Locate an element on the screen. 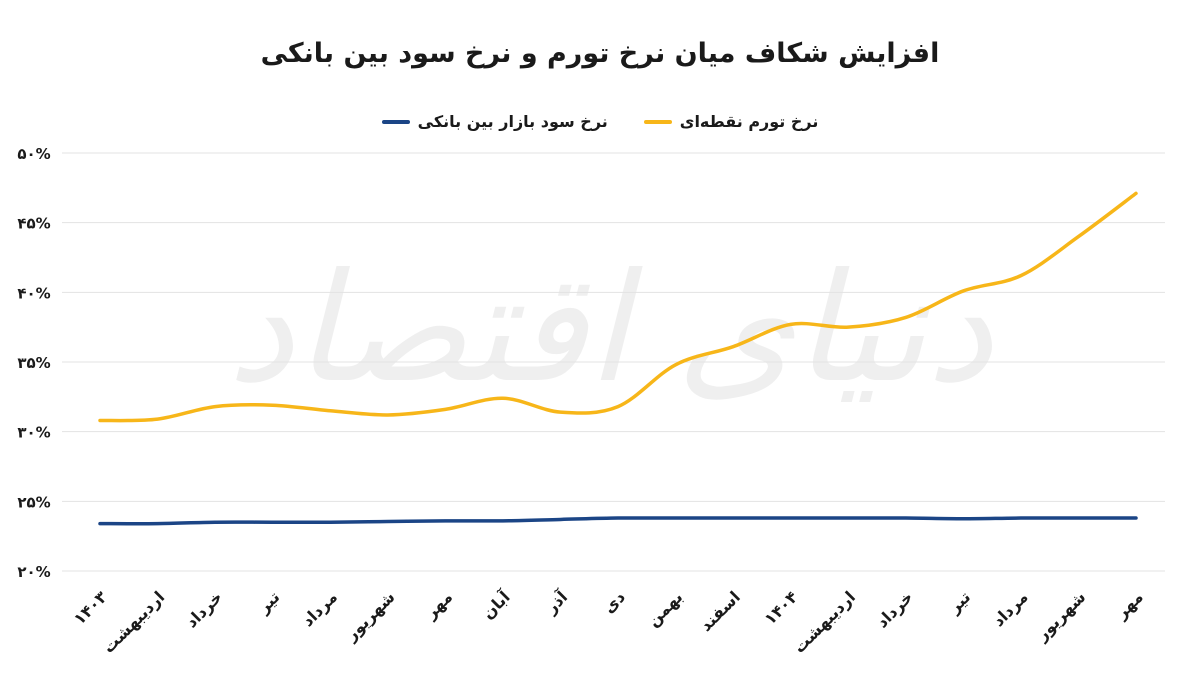 The image size is (1200, 676). legend-label-interbank: نرخ سود بازار بین بانکی is located at coordinates (512, 121).